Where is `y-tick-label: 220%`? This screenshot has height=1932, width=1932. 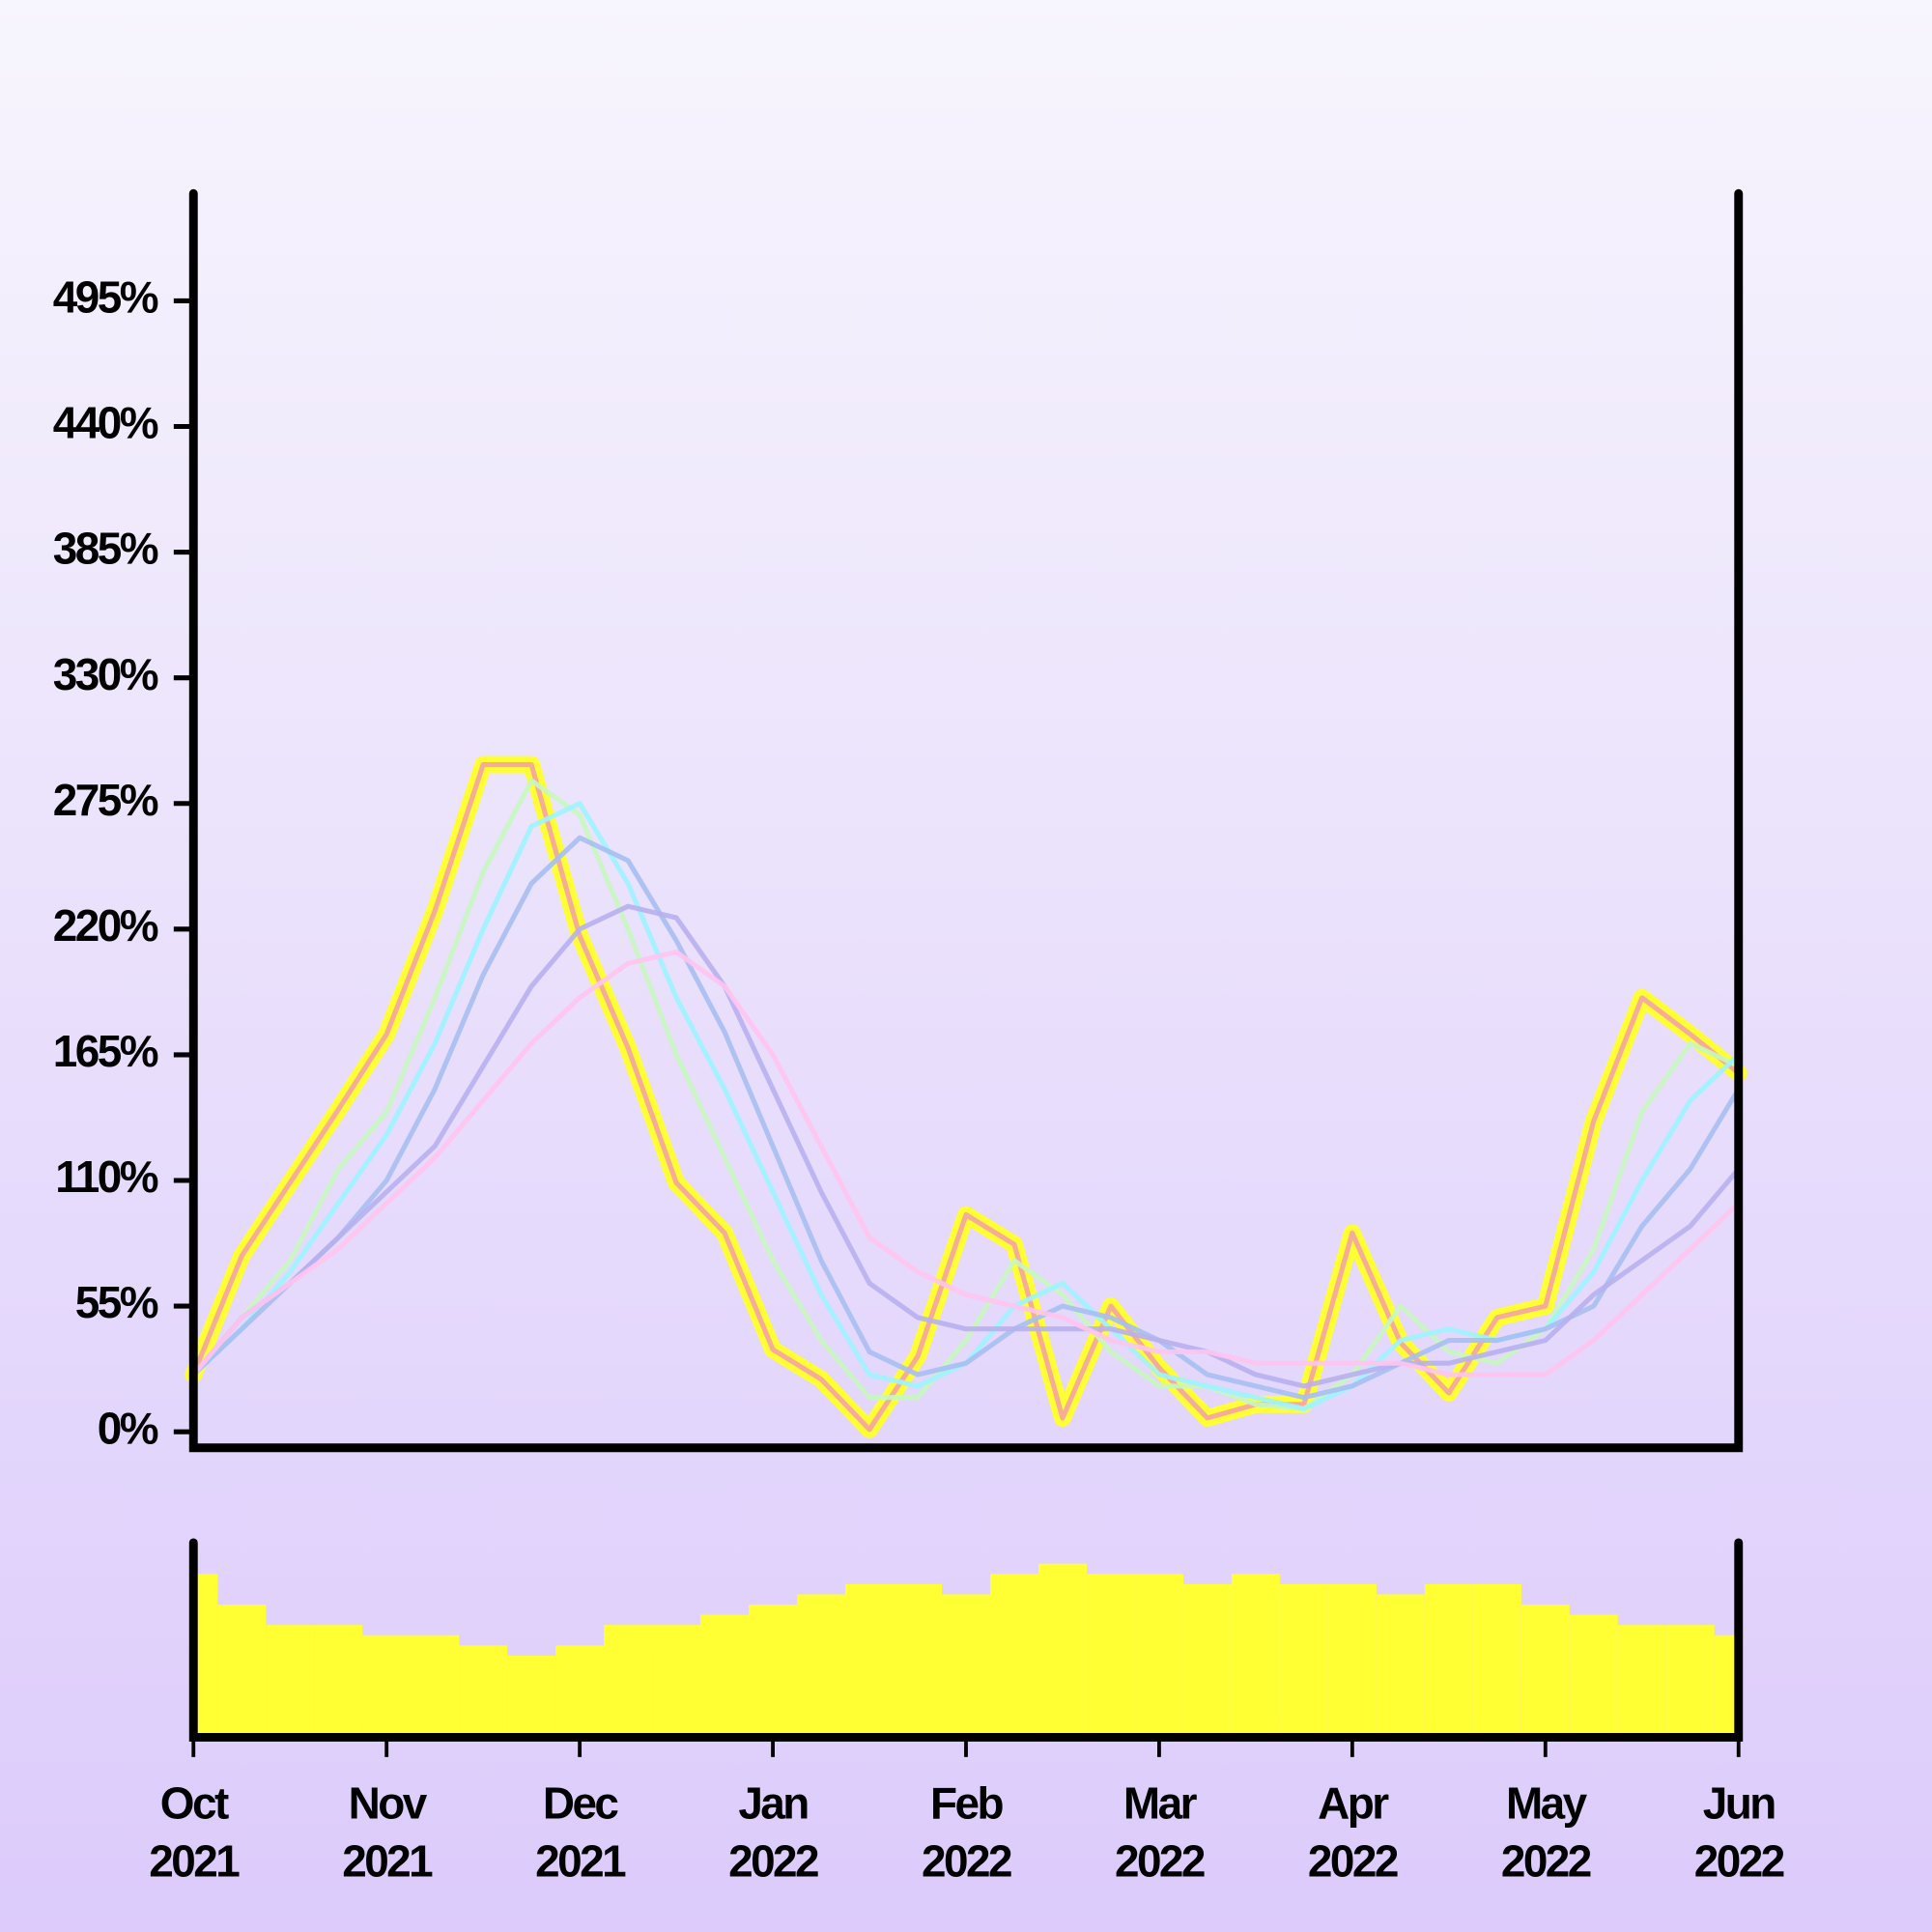
y-tick-label: 220% is located at coordinates (105, 925).